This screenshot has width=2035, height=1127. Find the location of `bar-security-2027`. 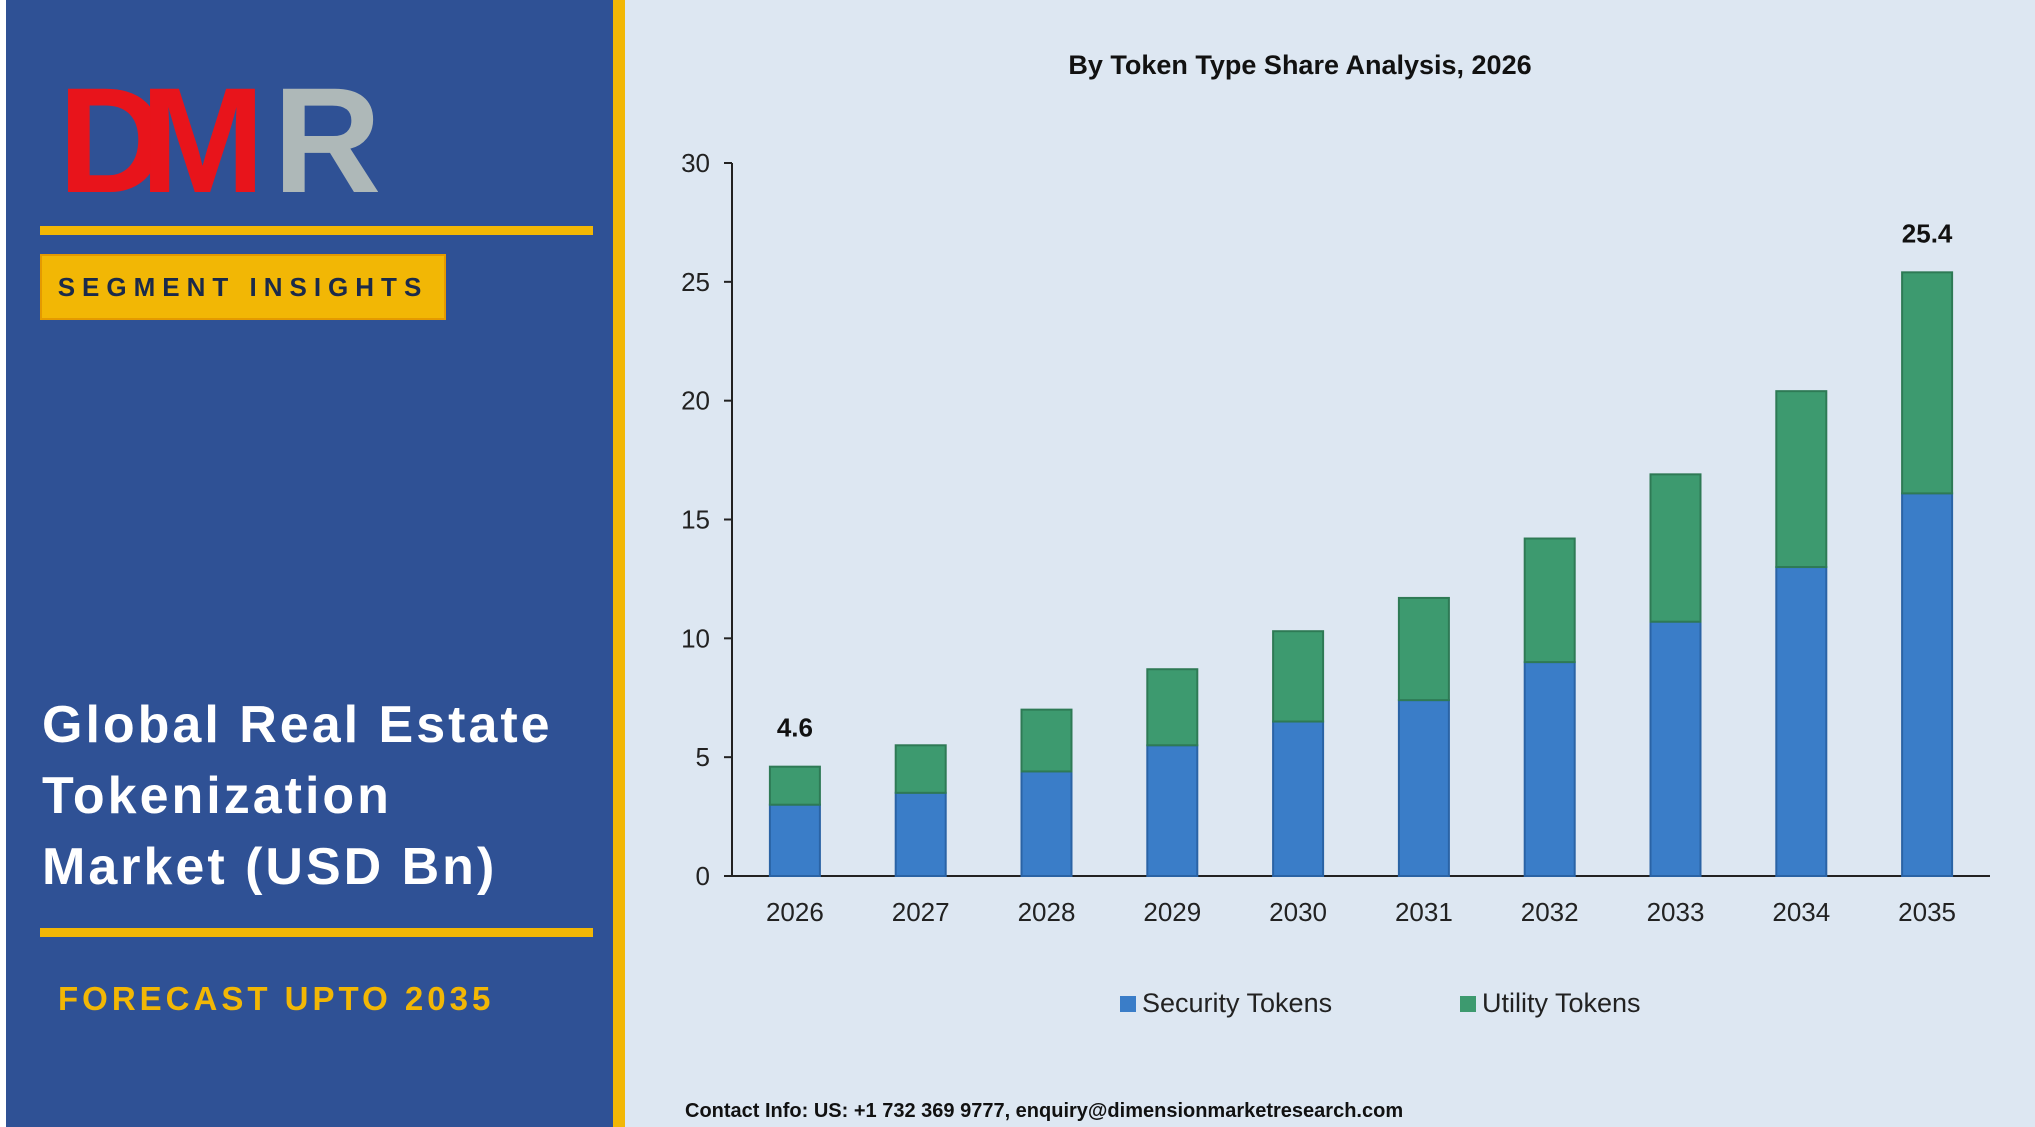

bar-security-2027 is located at coordinates (920, 834).